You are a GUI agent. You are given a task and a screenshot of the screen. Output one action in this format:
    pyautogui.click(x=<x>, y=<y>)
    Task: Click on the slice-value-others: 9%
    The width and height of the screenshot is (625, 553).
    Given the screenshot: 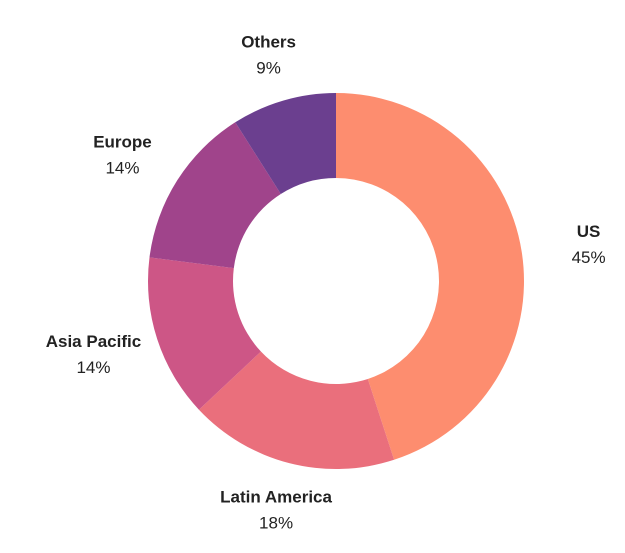 What is the action you would take?
    pyautogui.click(x=268, y=67)
    